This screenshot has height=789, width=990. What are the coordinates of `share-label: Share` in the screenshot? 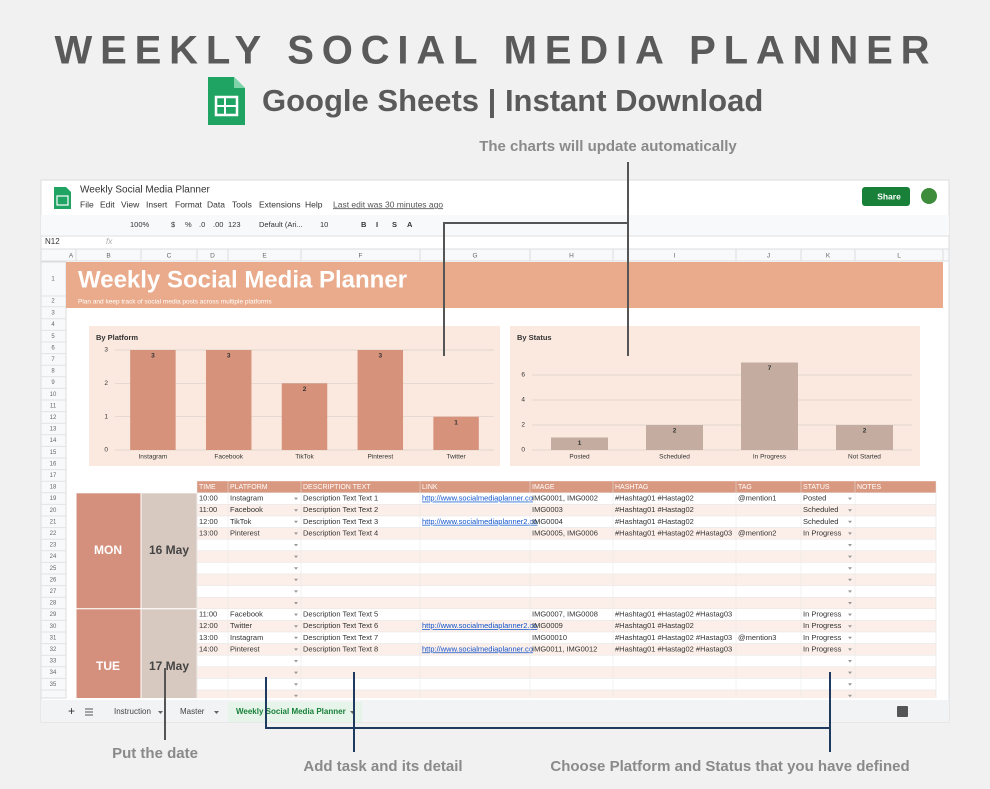 It's located at (889, 196).